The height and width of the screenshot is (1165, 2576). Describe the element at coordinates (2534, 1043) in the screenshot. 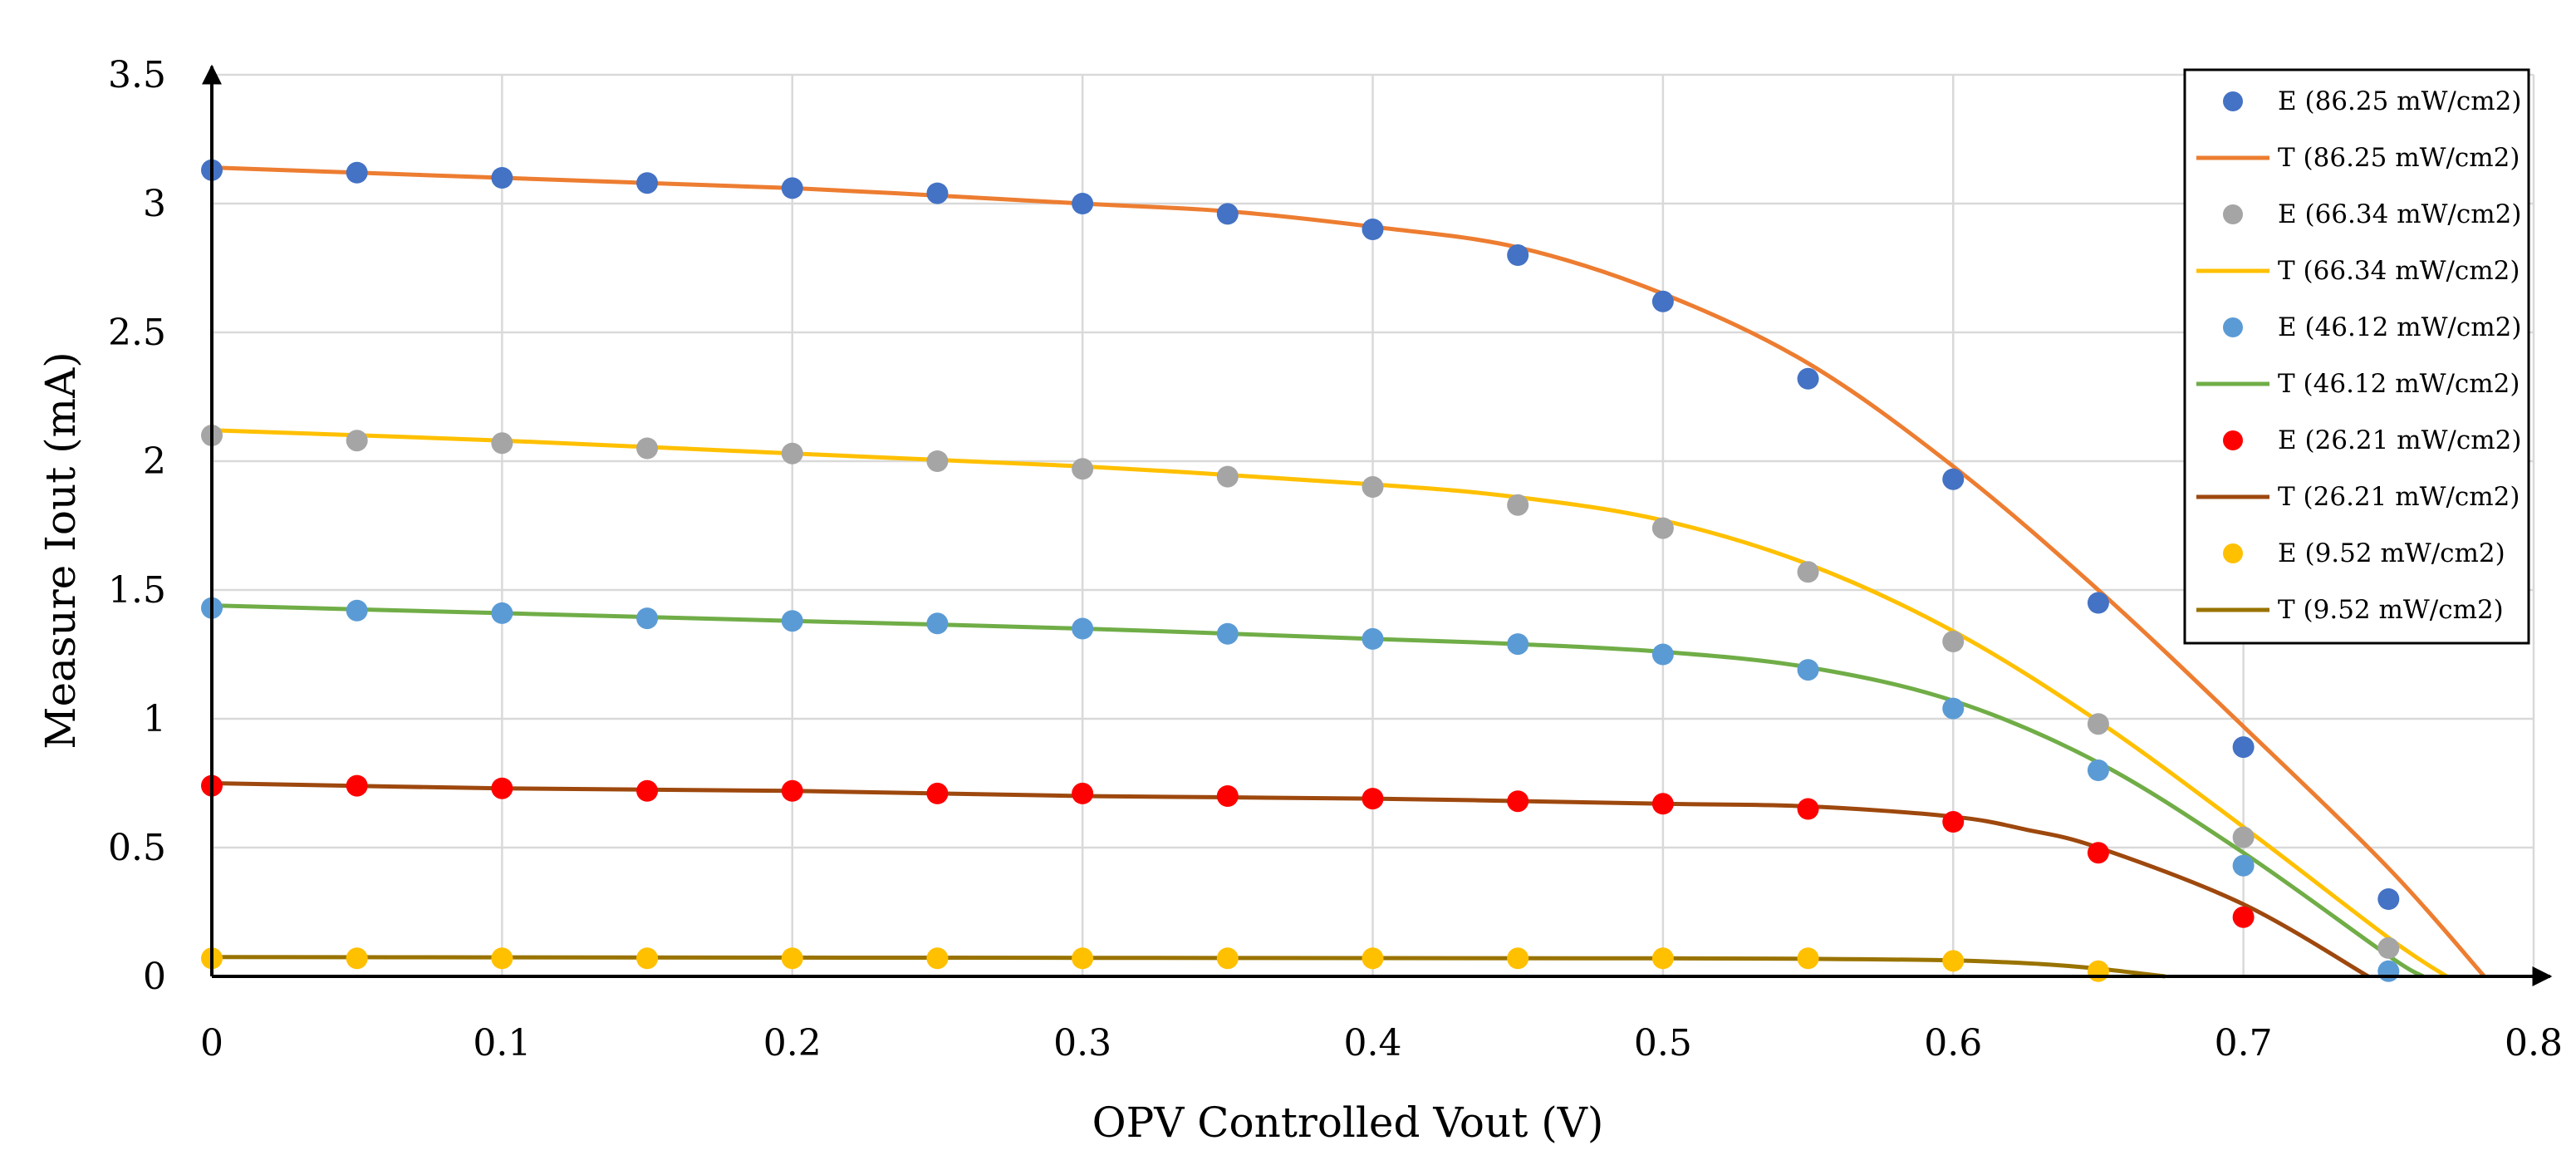

I see `x-tick-label: 0.8` at that location.